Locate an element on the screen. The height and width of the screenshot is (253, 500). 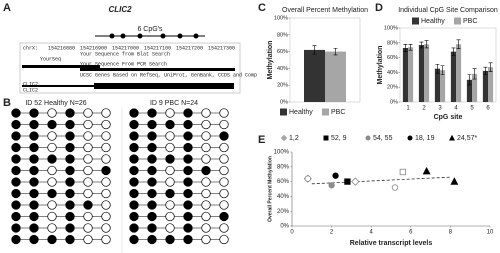
position: 154217300 is located at coordinates (221, 48).